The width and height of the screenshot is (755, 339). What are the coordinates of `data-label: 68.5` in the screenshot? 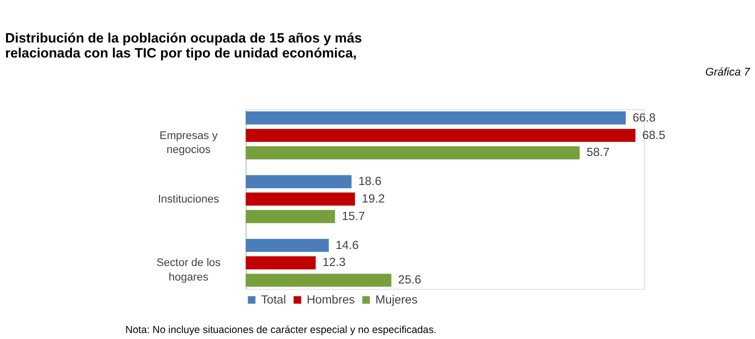 It's located at (654, 135).